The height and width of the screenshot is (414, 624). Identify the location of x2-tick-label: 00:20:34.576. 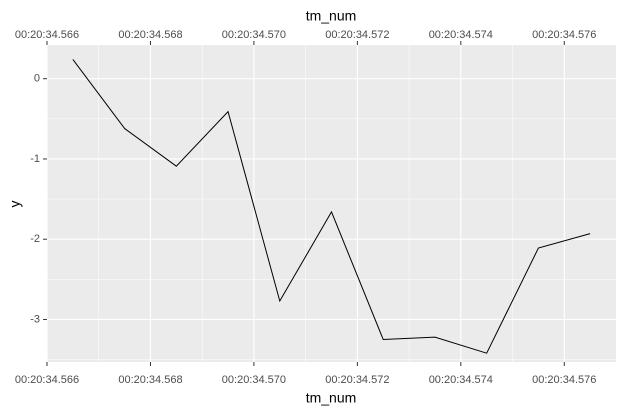
(564, 35).